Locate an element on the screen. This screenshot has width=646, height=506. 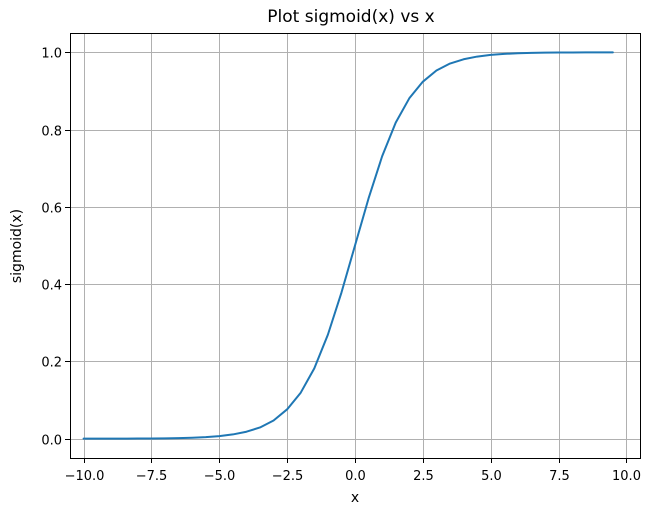
x-tick-label: −10.0 is located at coordinates (85, 476).